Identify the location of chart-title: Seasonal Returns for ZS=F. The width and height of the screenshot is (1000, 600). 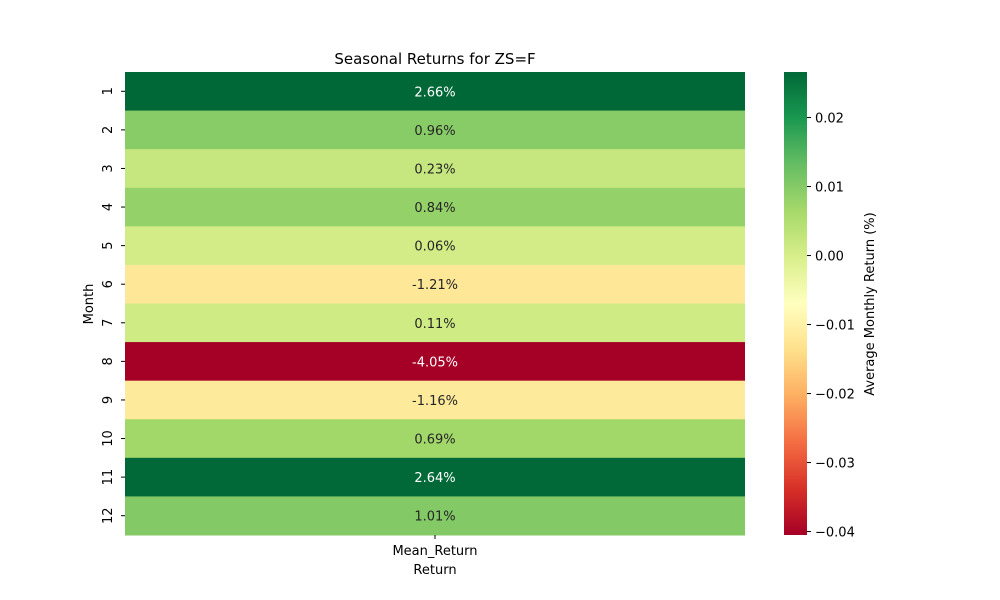
(434, 59).